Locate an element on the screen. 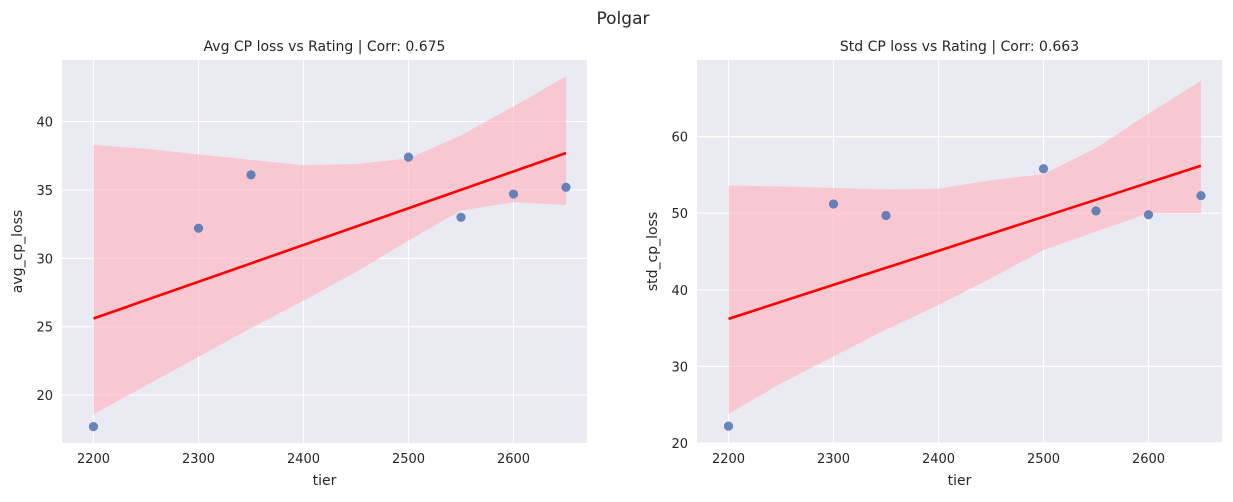 This screenshot has height=502, width=1233. y-tick-label: 35 is located at coordinates (44, 191).